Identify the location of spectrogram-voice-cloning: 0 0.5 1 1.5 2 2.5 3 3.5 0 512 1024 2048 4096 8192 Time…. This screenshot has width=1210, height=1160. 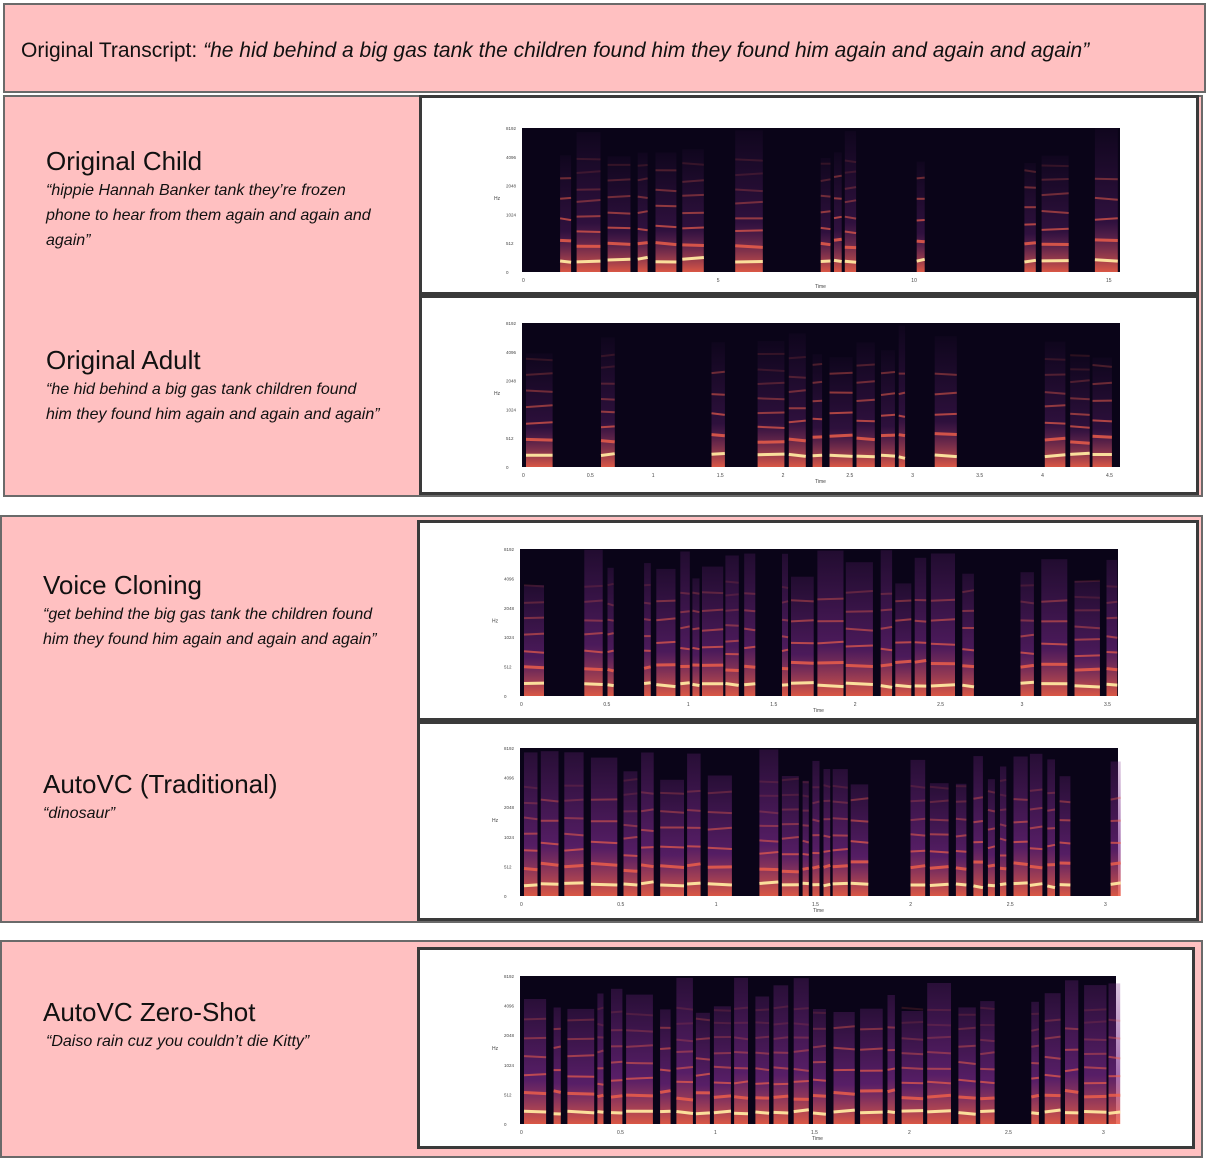
(805, 630).